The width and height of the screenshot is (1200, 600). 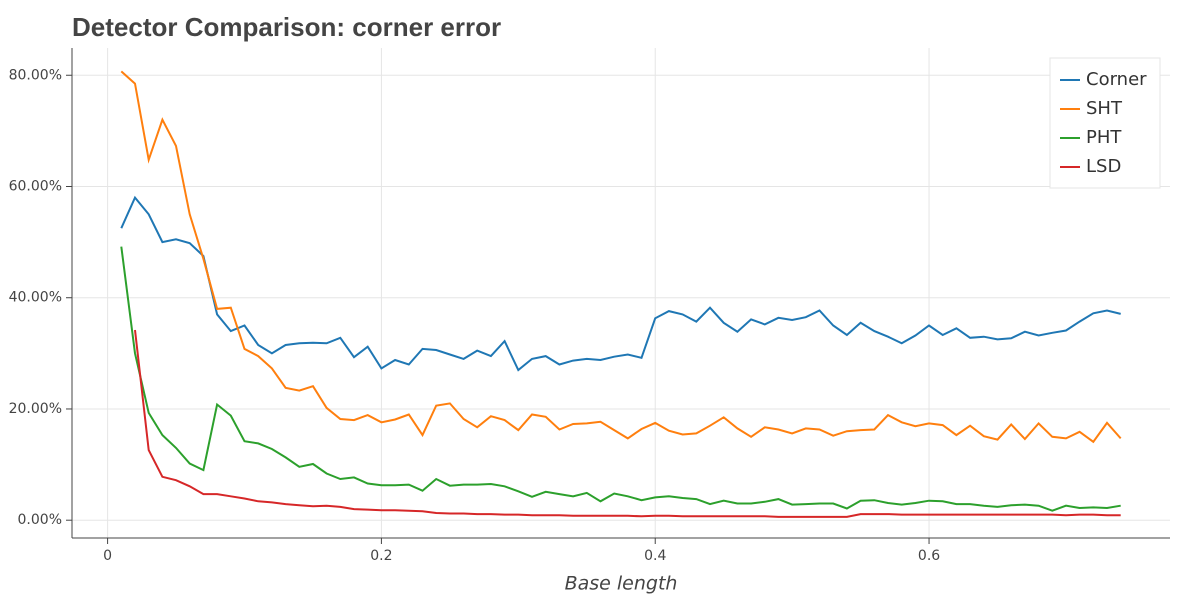 What do you see at coordinates (35, 75) in the screenshot?
I see `y-tick-label: 80.00%` at bounding box center [35, 75].